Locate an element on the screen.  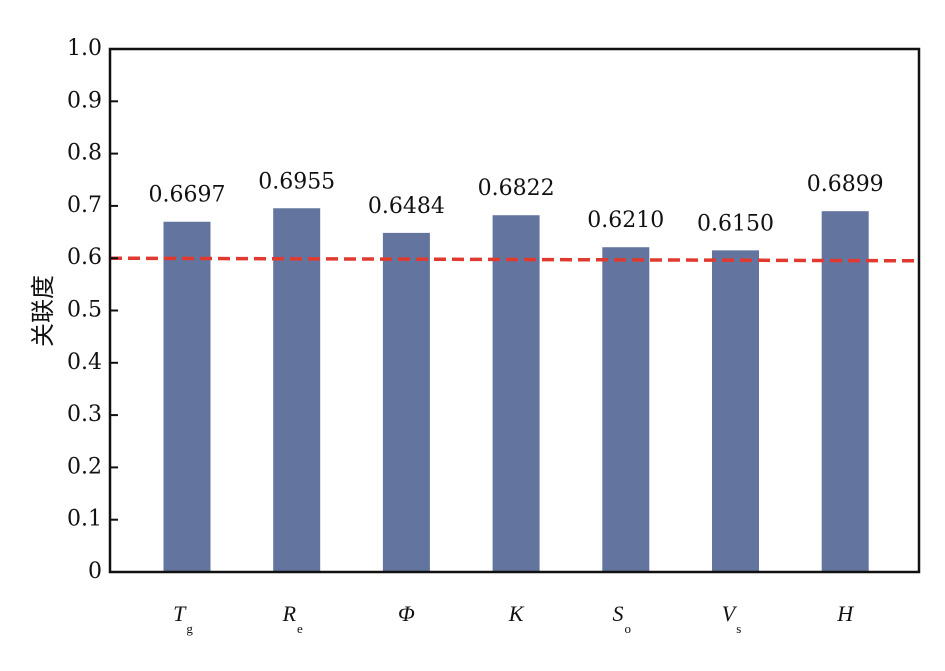
data-label-1: 0.6955 is located at coordinates (296, 181).